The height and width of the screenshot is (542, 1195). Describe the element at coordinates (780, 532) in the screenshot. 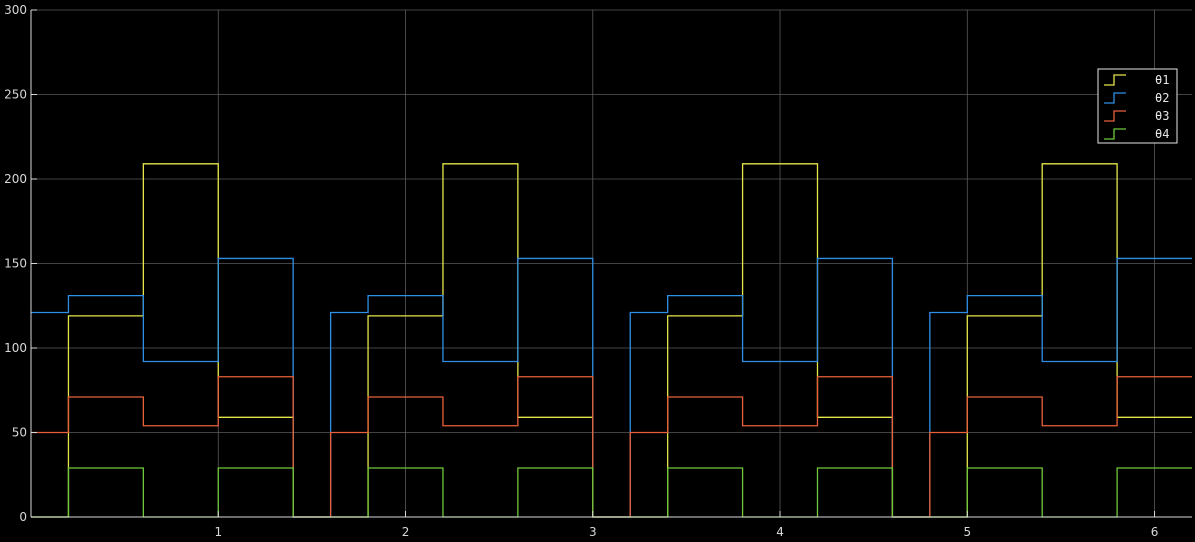

I see `x-tick-label: 4` at that location.